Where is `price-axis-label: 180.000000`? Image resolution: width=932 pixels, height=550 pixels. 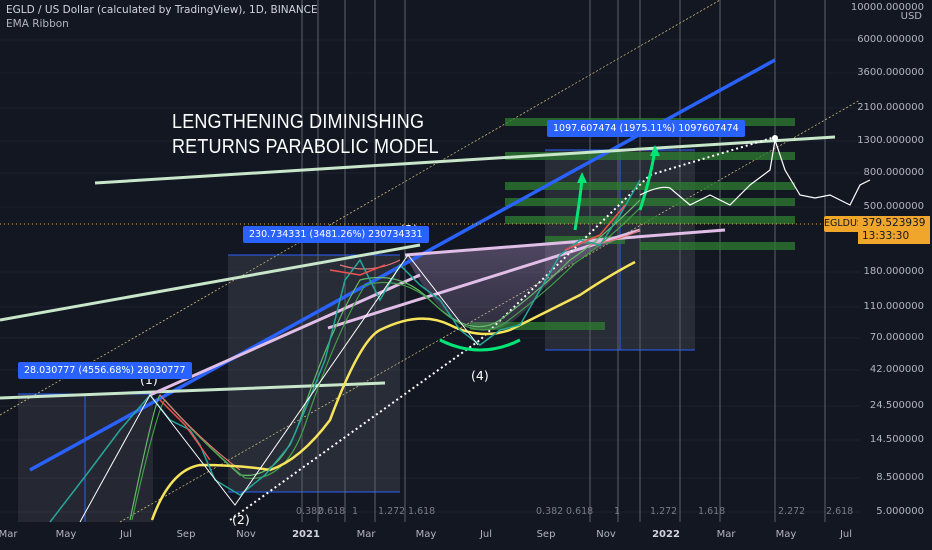 price-axis-label: 180.000000 is located at coordinates (893, 271).